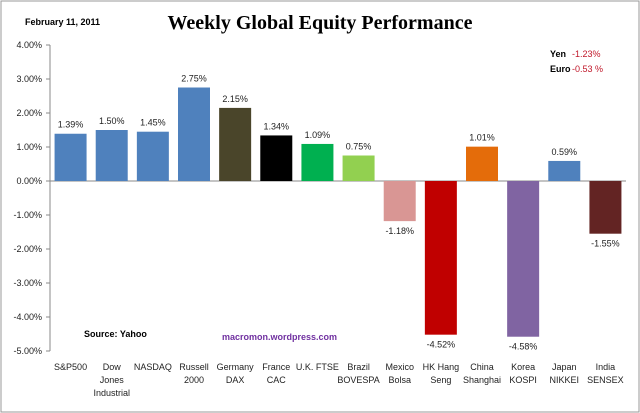  Describe the element at coordinates (523, 367) in the screenshot. I see `x-tick-label: Korea` at that location.